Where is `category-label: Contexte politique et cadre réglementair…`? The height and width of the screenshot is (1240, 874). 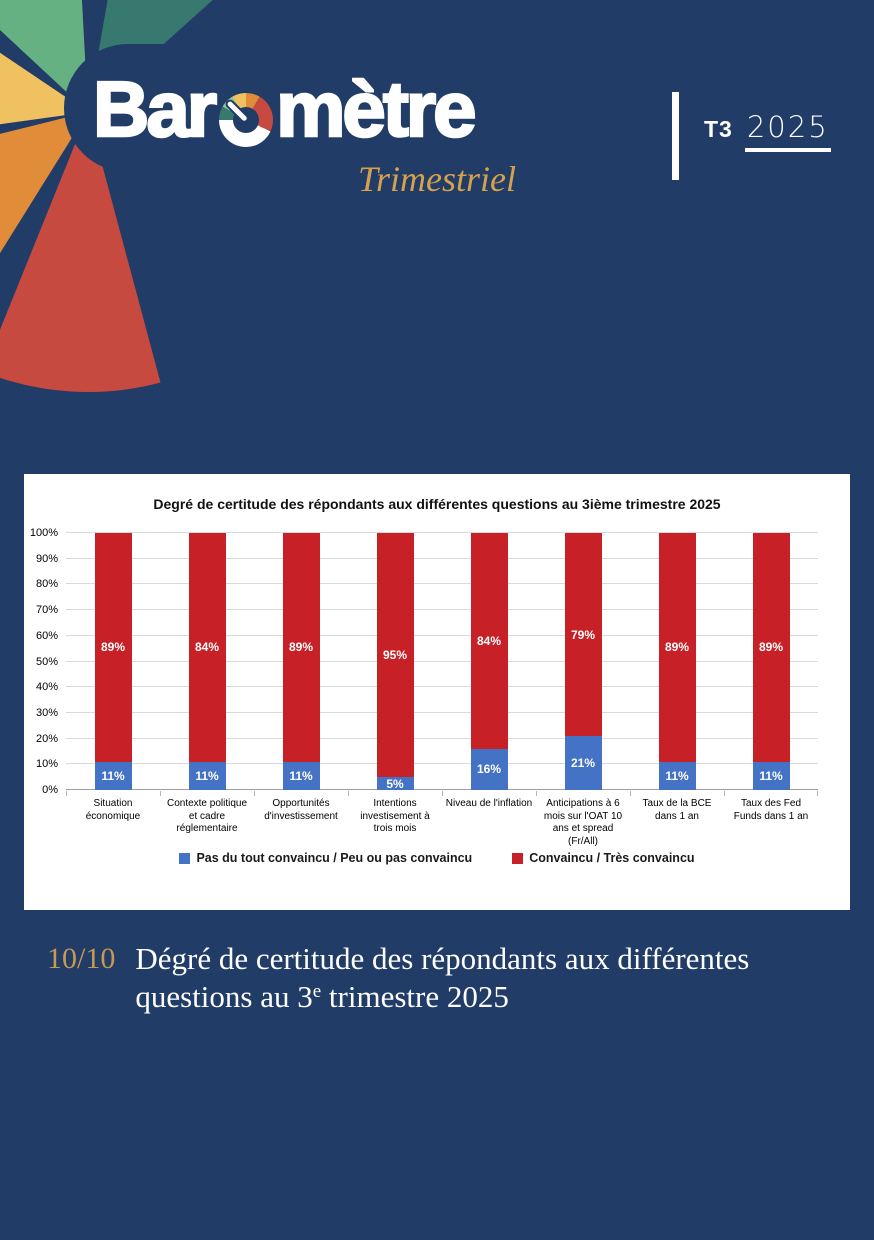
category-label: Contexte politique et cadre réglementair… is located at coordinates (207, 816).